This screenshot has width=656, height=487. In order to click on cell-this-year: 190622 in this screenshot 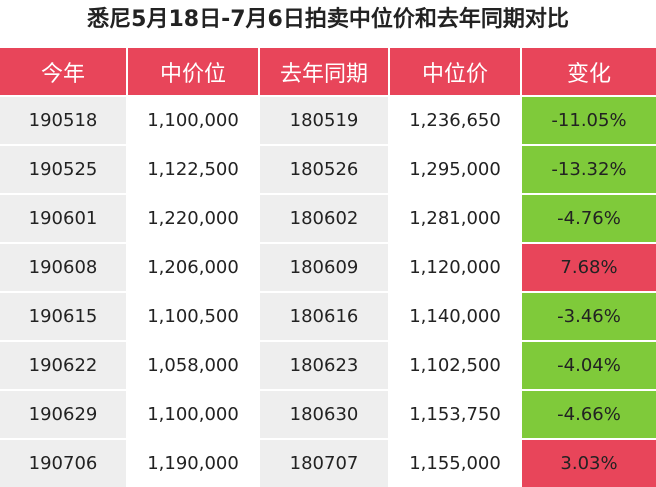, I will do `click(64, 364)`.